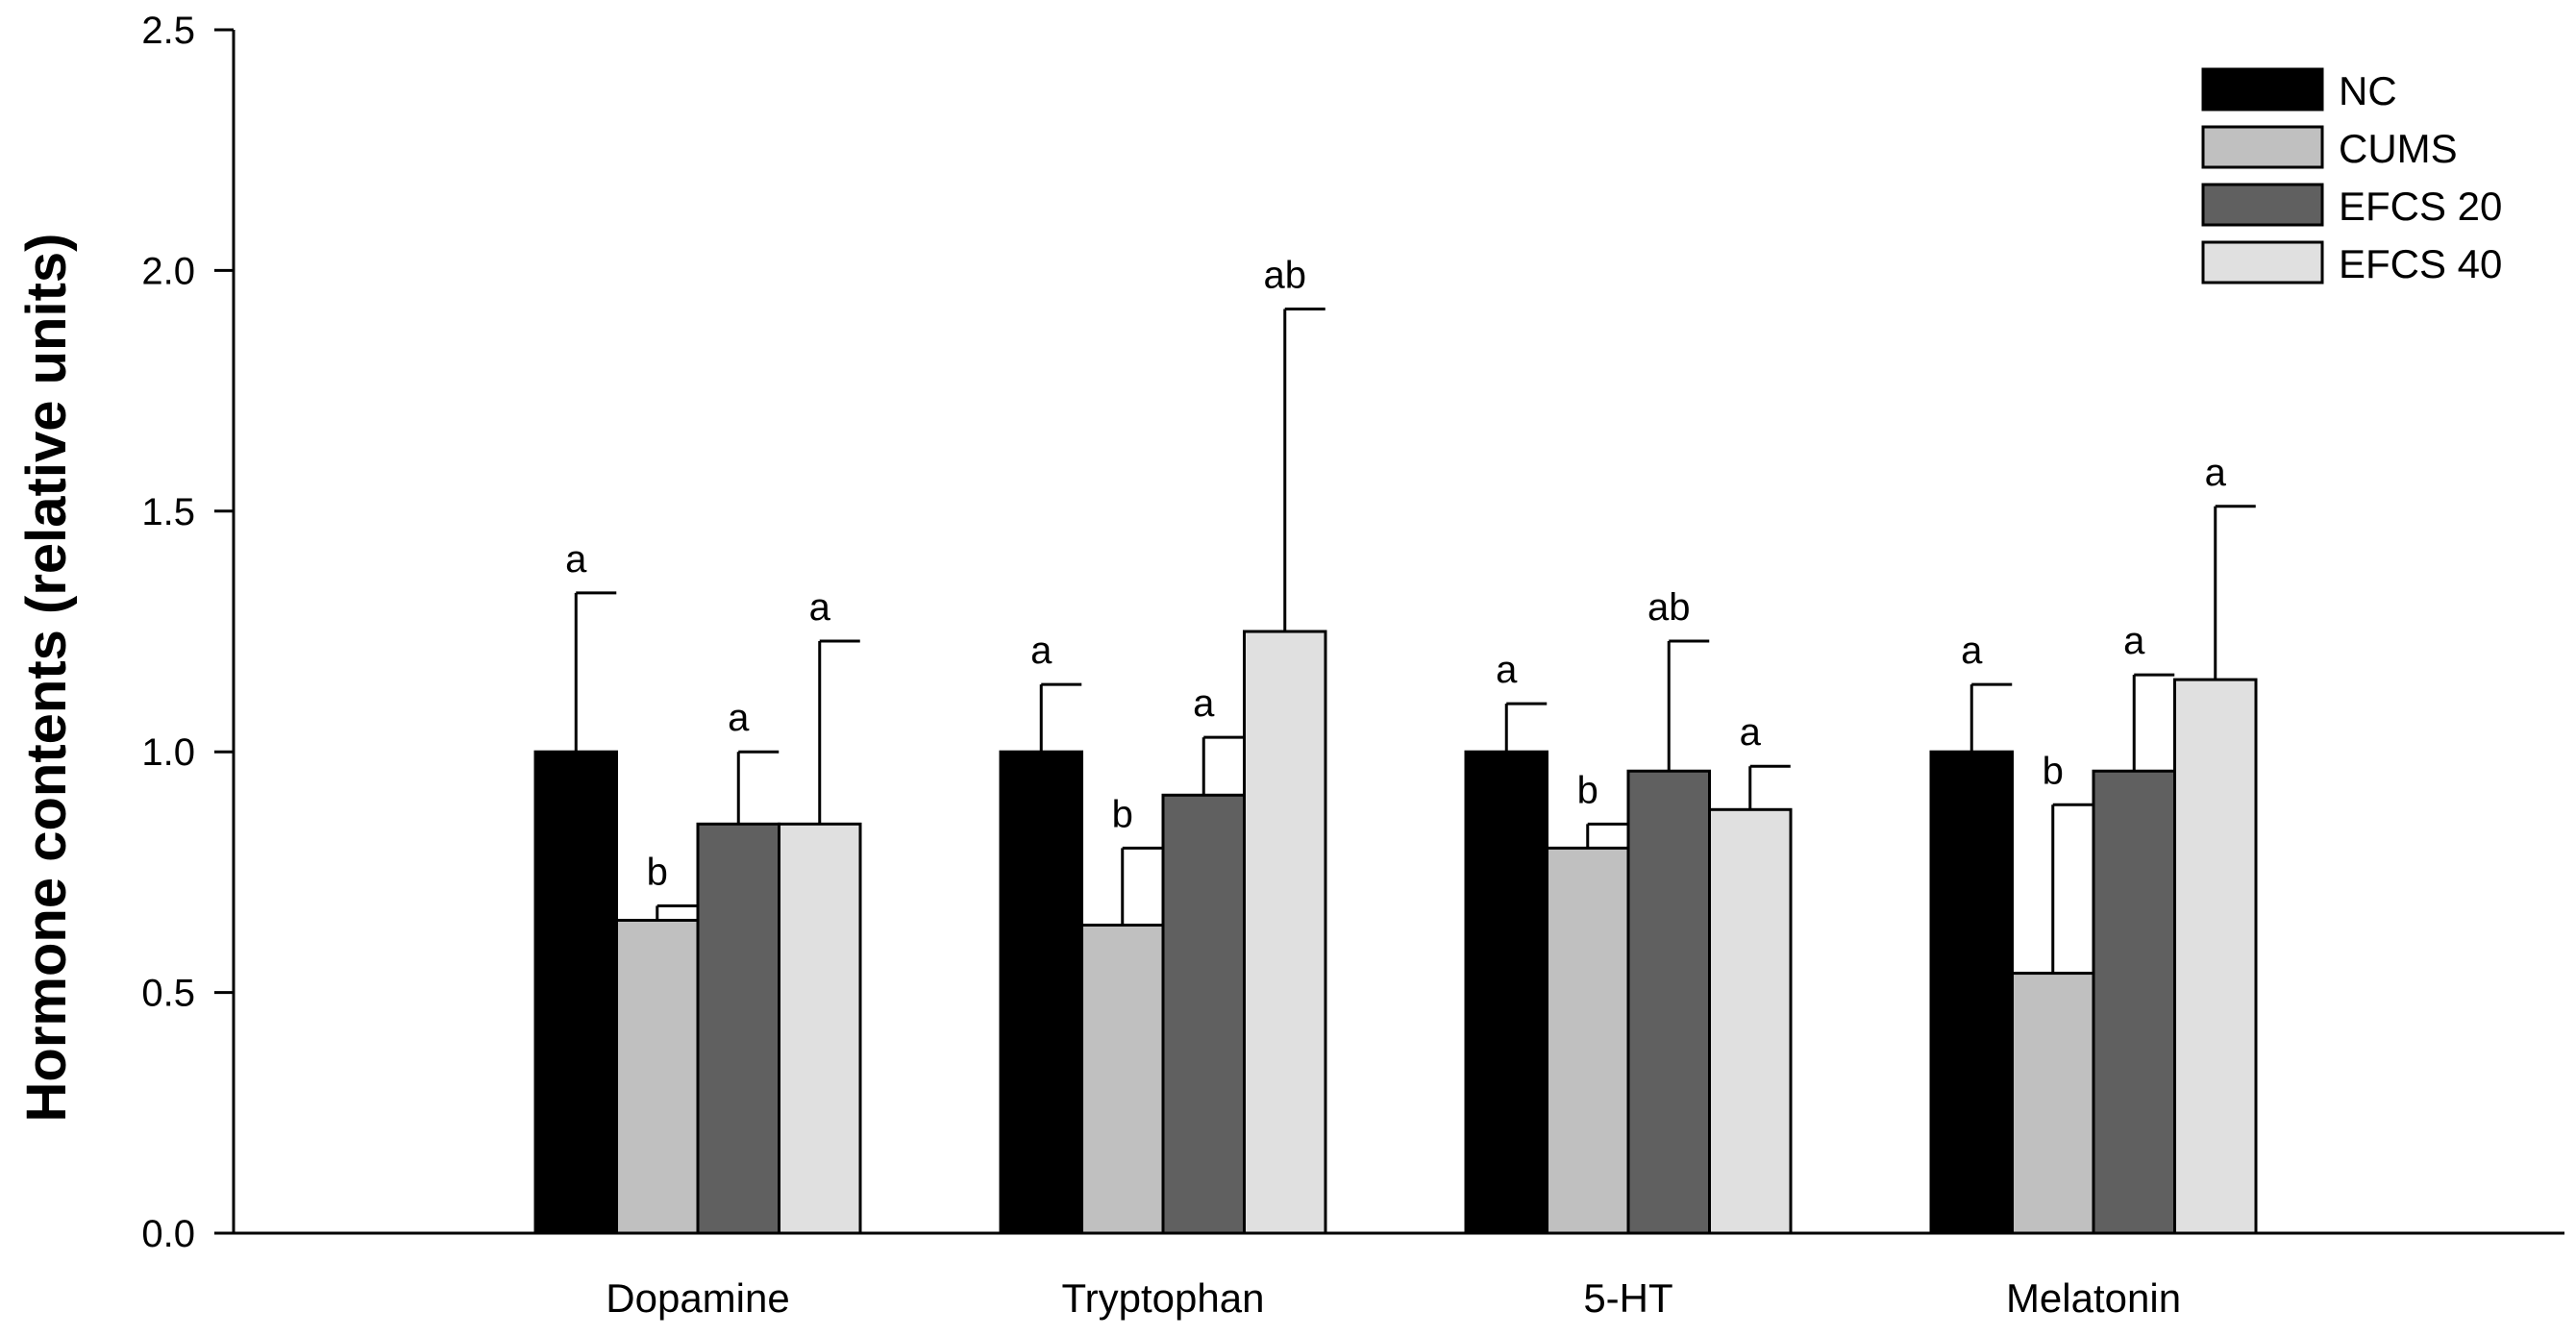 The height and width of the screenshot is (1336, 2576). I want to click on y-tick-label: 1.5, so click(168, 512).